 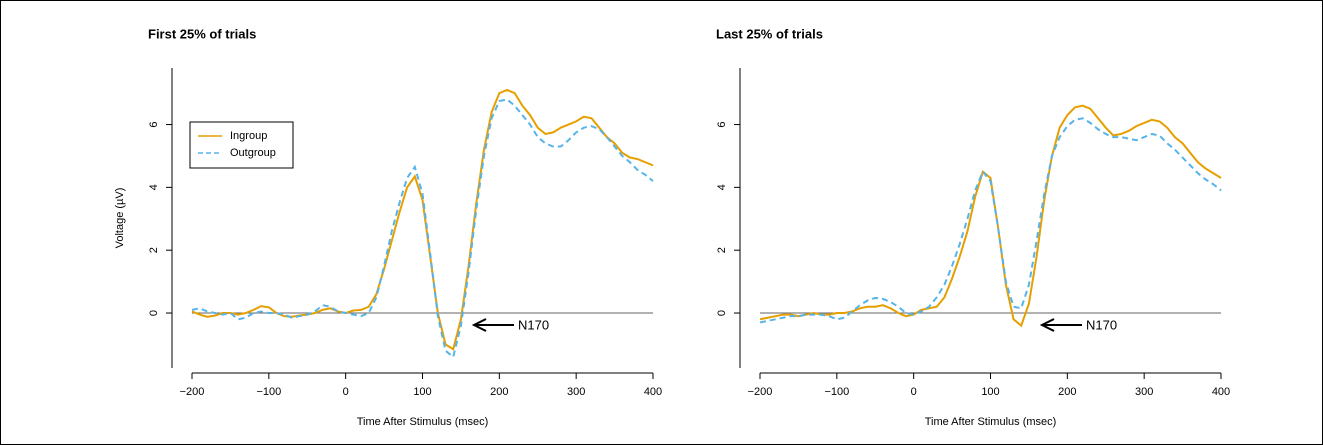 I want to click on chart-title: First 25% of trials, so click(x=202, y=33).